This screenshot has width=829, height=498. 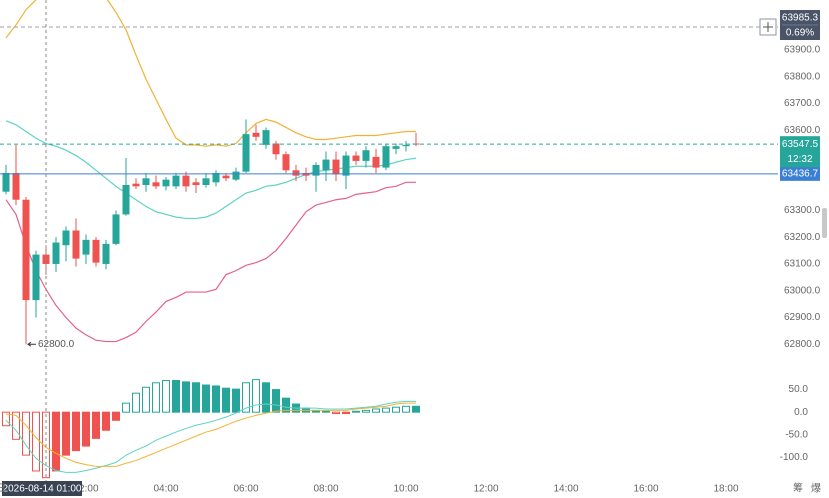 I want to click on x-tick-label: 18:00, so click(x=725, y=489).